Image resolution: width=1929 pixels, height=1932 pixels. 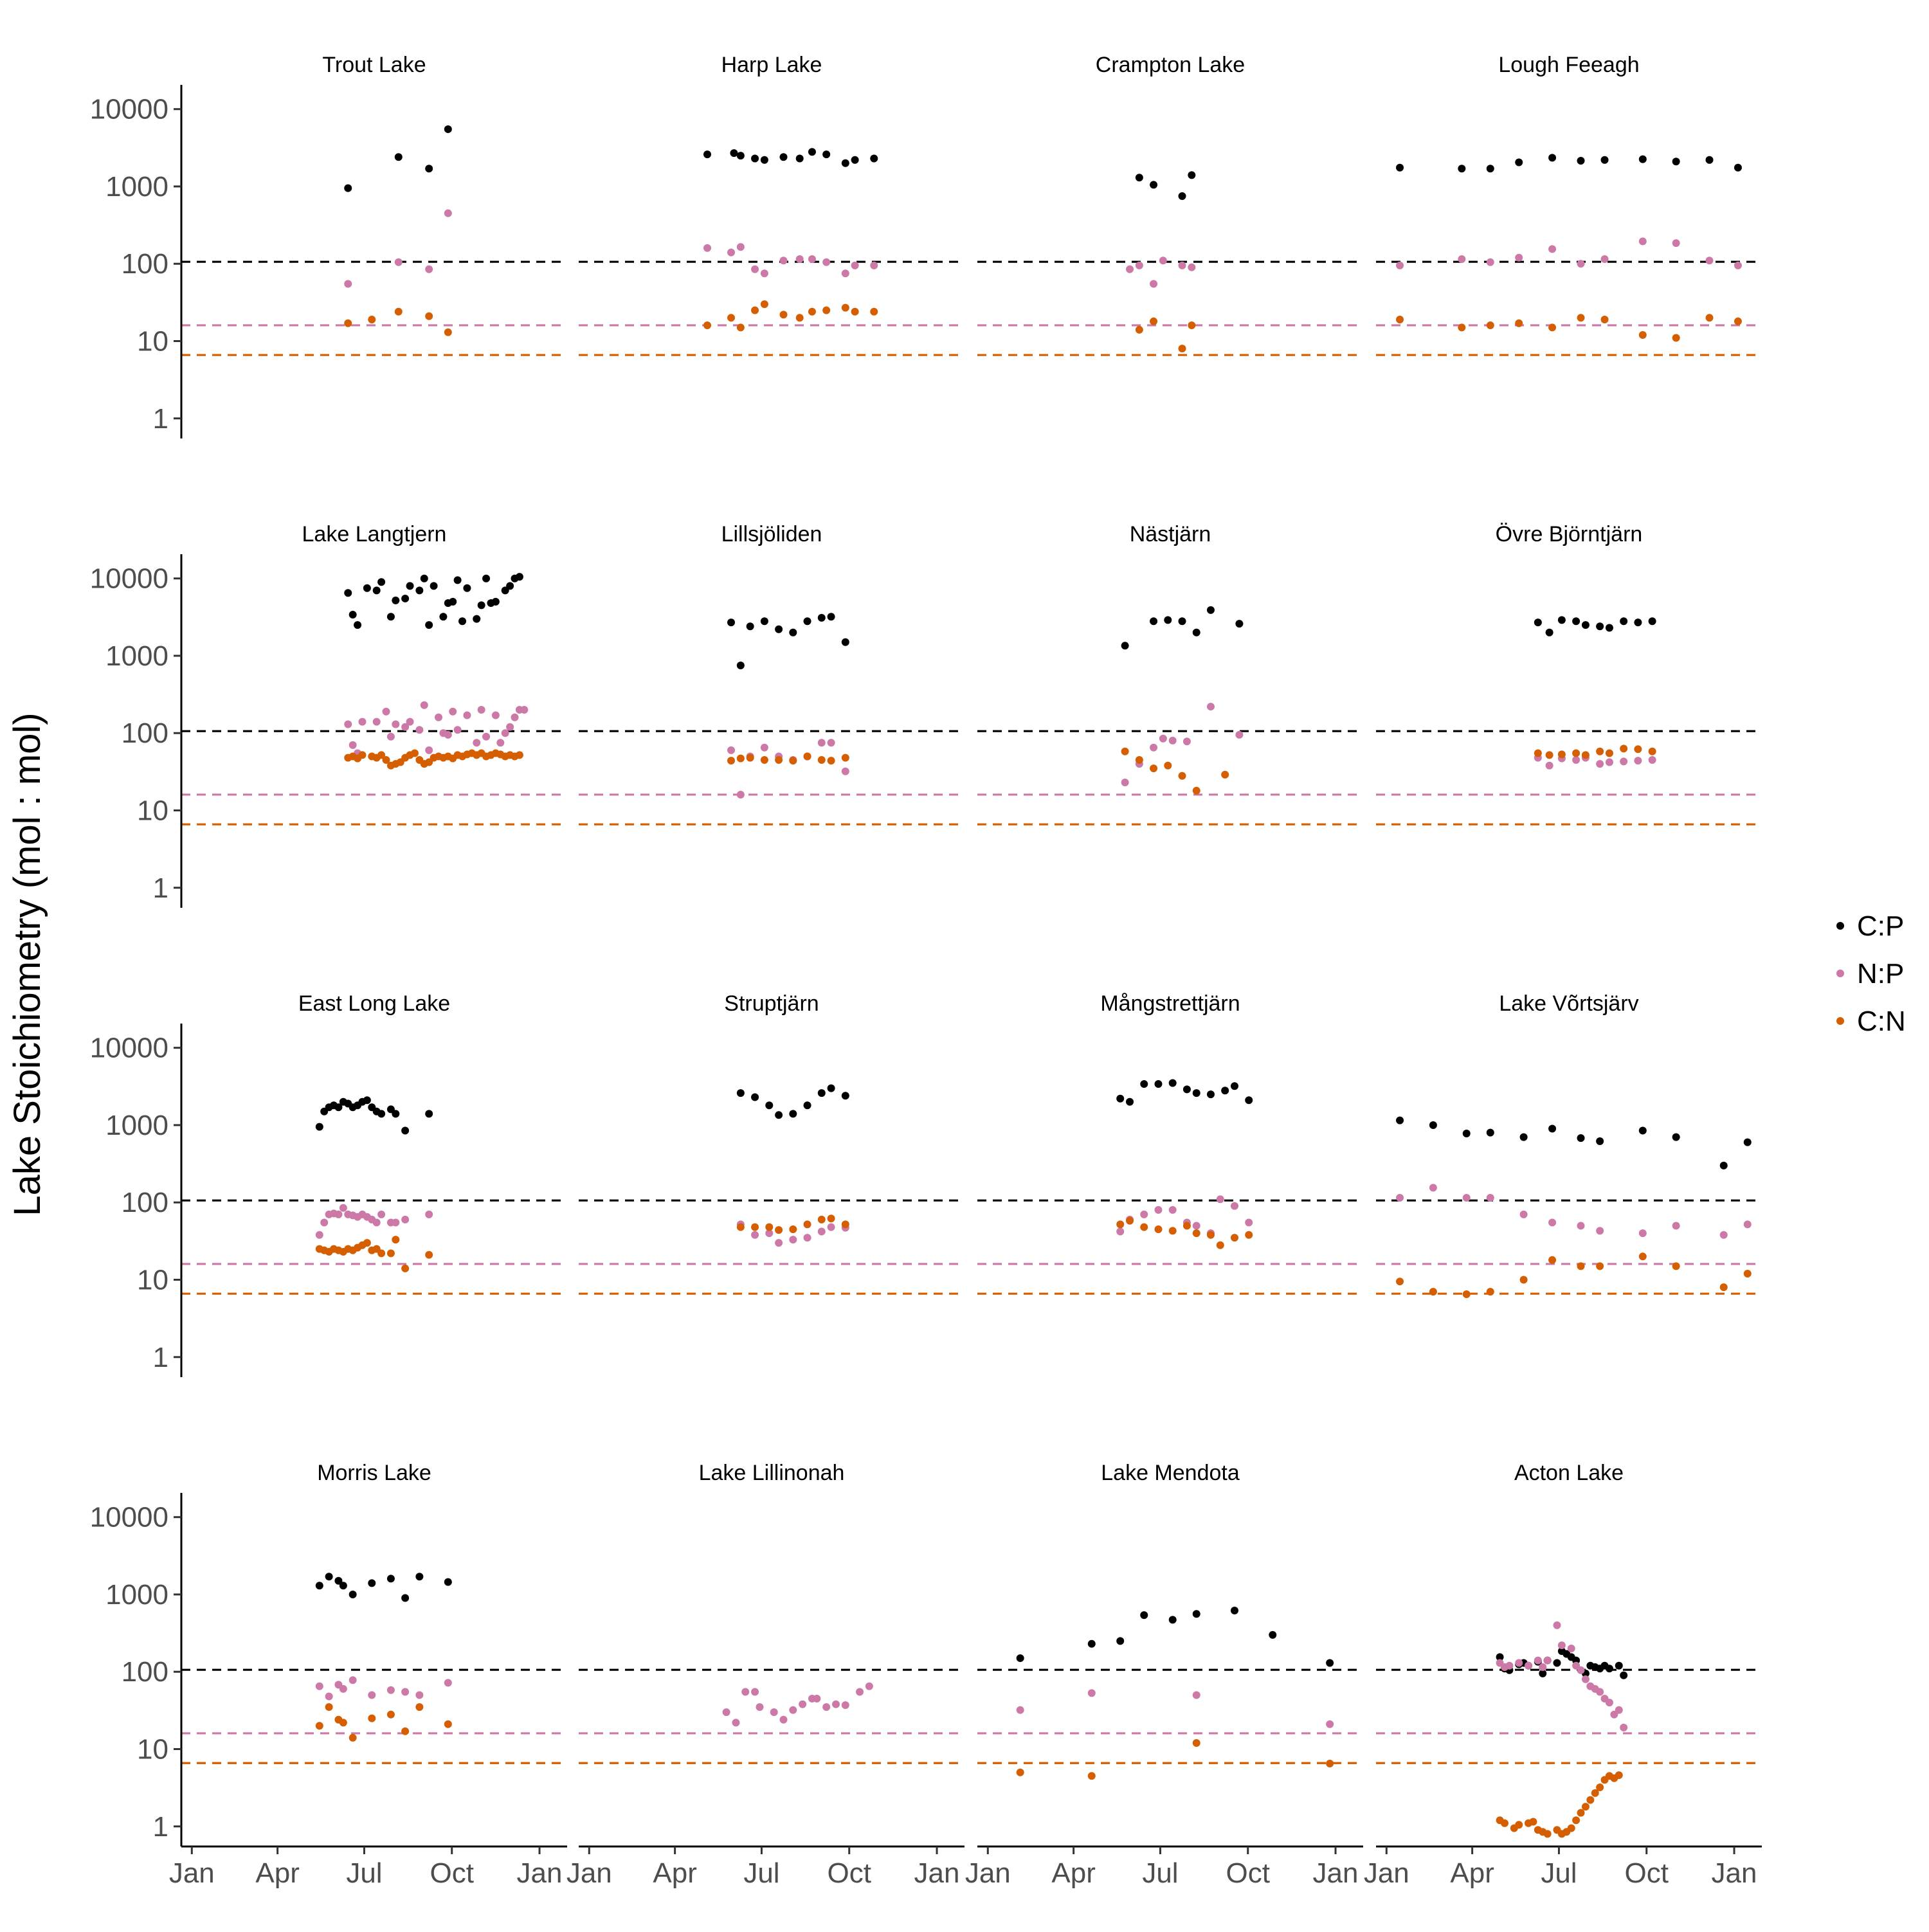 What do you see at coordinates (1880, 973) in the screenshot?
I see `legend-label: N:P` at bounding box center [1880, 973].